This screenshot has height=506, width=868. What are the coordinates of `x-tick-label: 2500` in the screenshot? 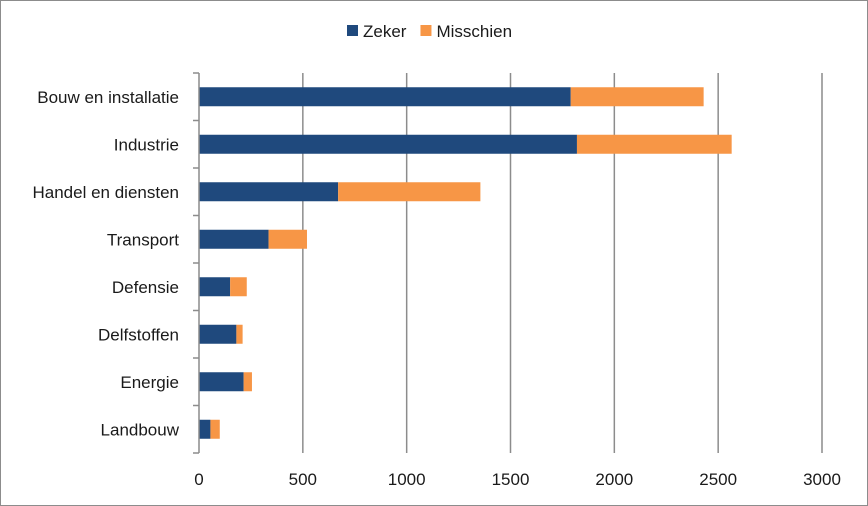 It's located at (718, 479).